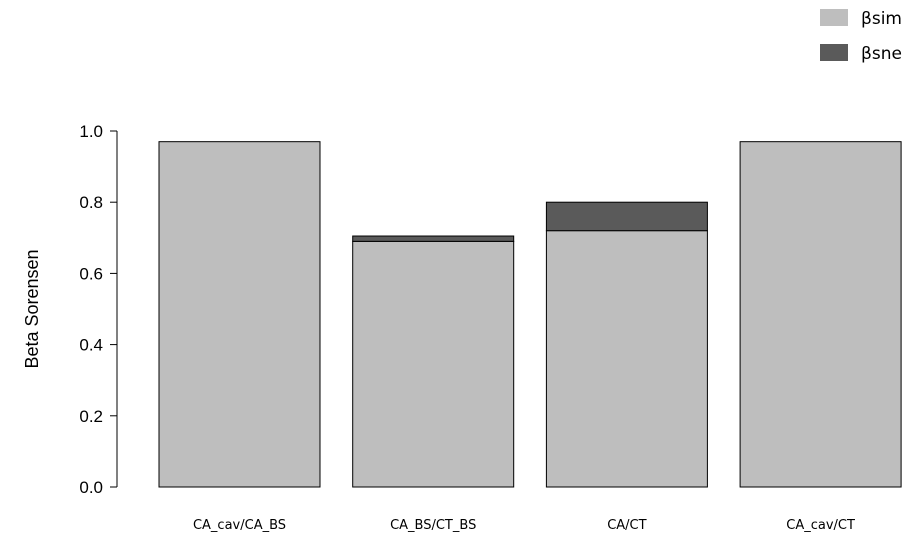 This screenshot has height=536, width=919. Describe the element at coordinates (91, 416) in the screenshot. I see `y-tick-label: 0.2` at that location.